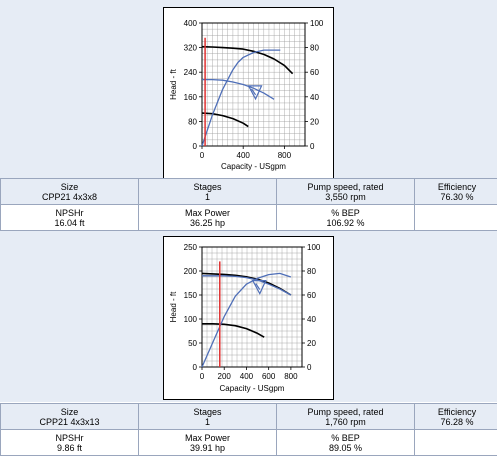  Describe the element at coordinates (69, 448) in the screenshot. I see `npshr-value: 9.86 ft` at that location.